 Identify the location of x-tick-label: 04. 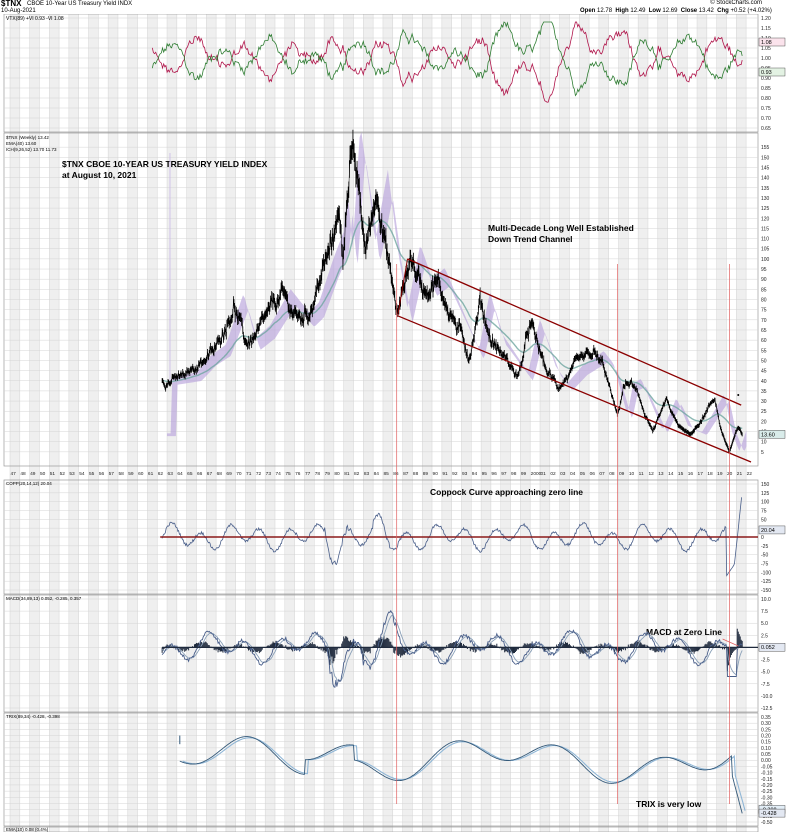
(573, 474).